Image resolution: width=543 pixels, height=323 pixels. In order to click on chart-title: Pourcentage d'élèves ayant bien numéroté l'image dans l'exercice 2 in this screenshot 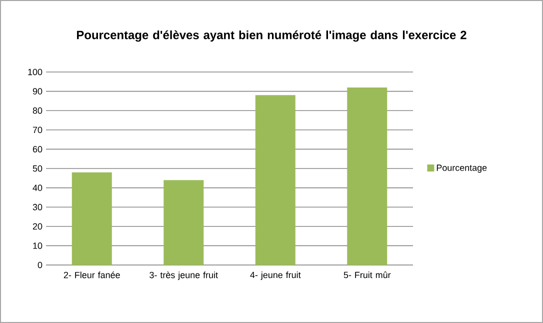, I will do `click(271, 36)`.